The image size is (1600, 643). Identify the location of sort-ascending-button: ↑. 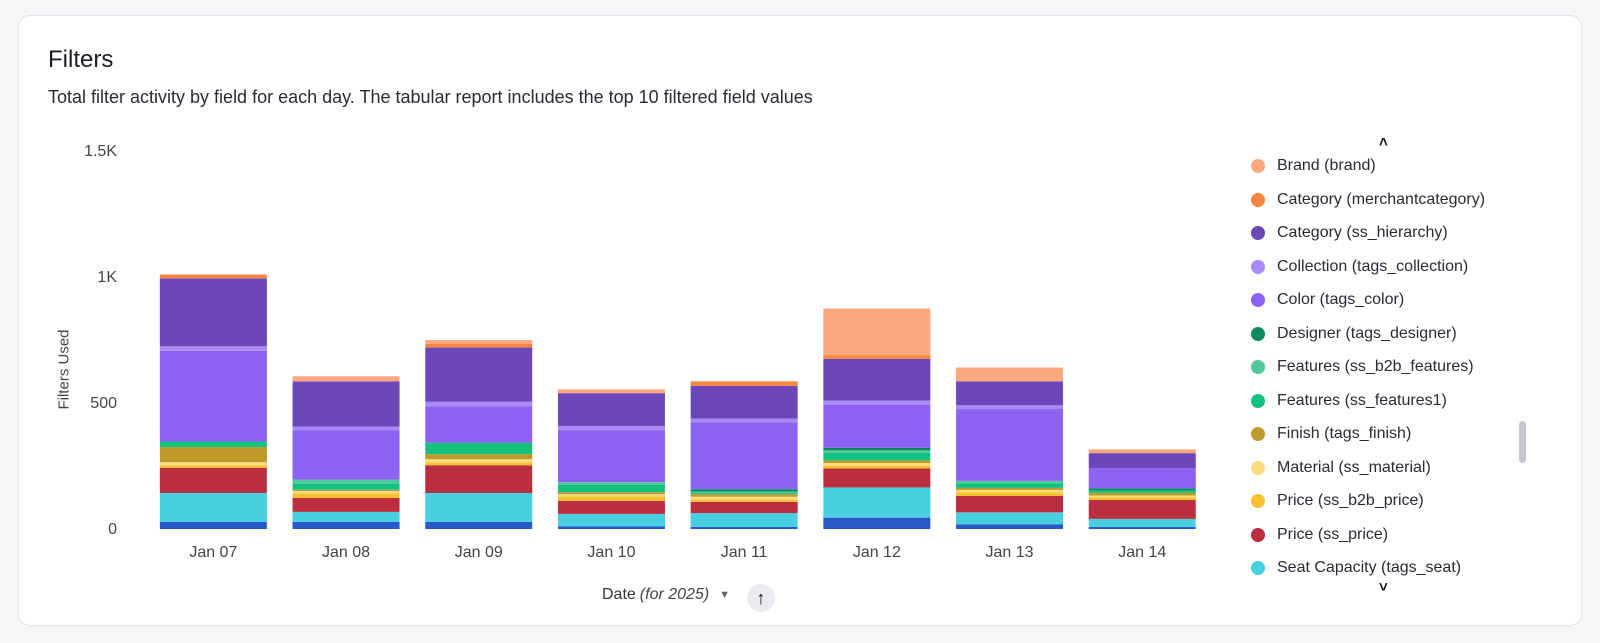
(761, 598).